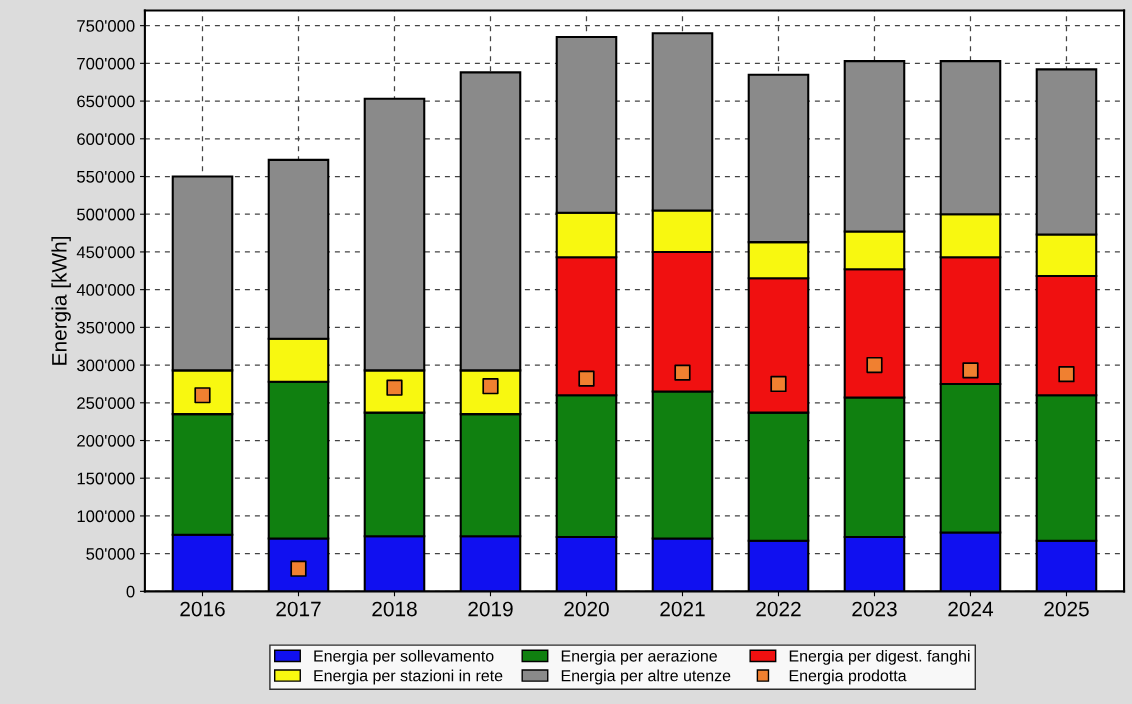 This screenshot has width=1132, height=704. I want to click on y-tick-label: 550'000, so click(106, 176).